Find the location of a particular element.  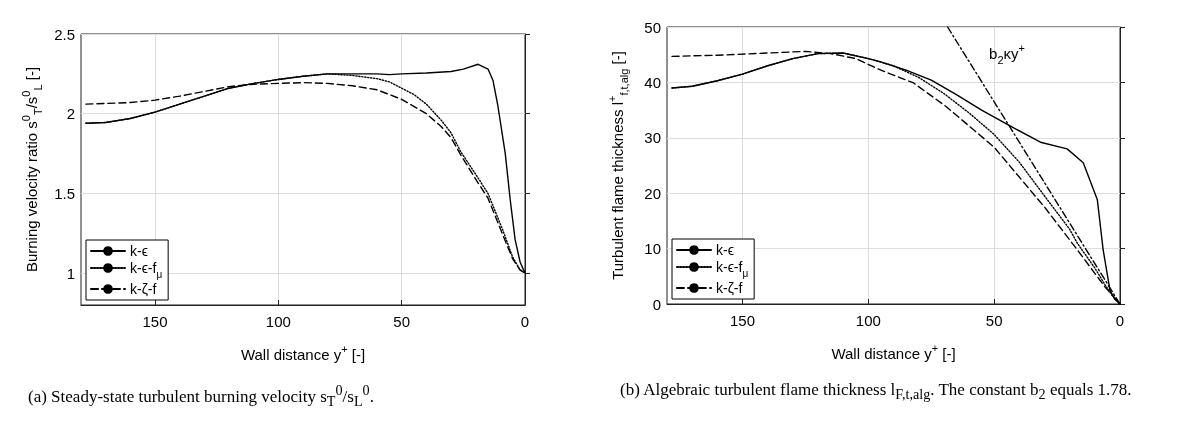

y-tick-label: 50 is located at coordinates (652, 27).